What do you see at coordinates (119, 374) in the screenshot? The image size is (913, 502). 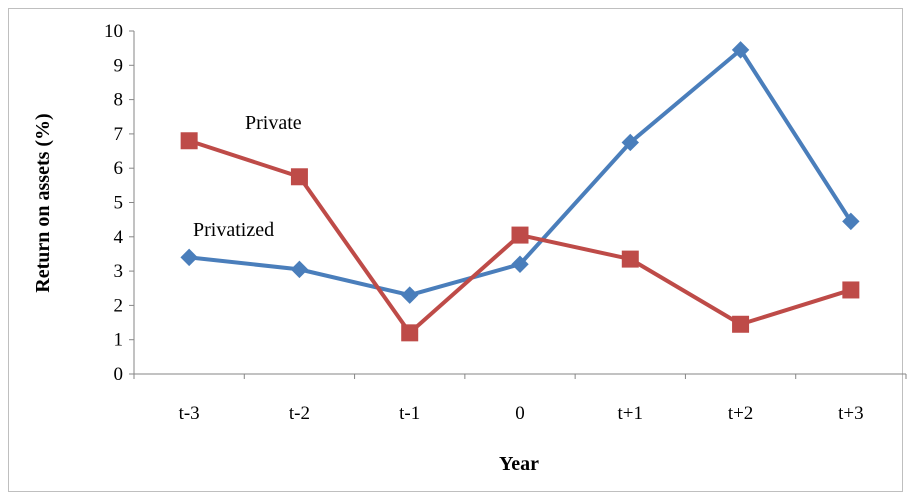 I see `y-tick-label: 0` at bounding box center [119, 374].